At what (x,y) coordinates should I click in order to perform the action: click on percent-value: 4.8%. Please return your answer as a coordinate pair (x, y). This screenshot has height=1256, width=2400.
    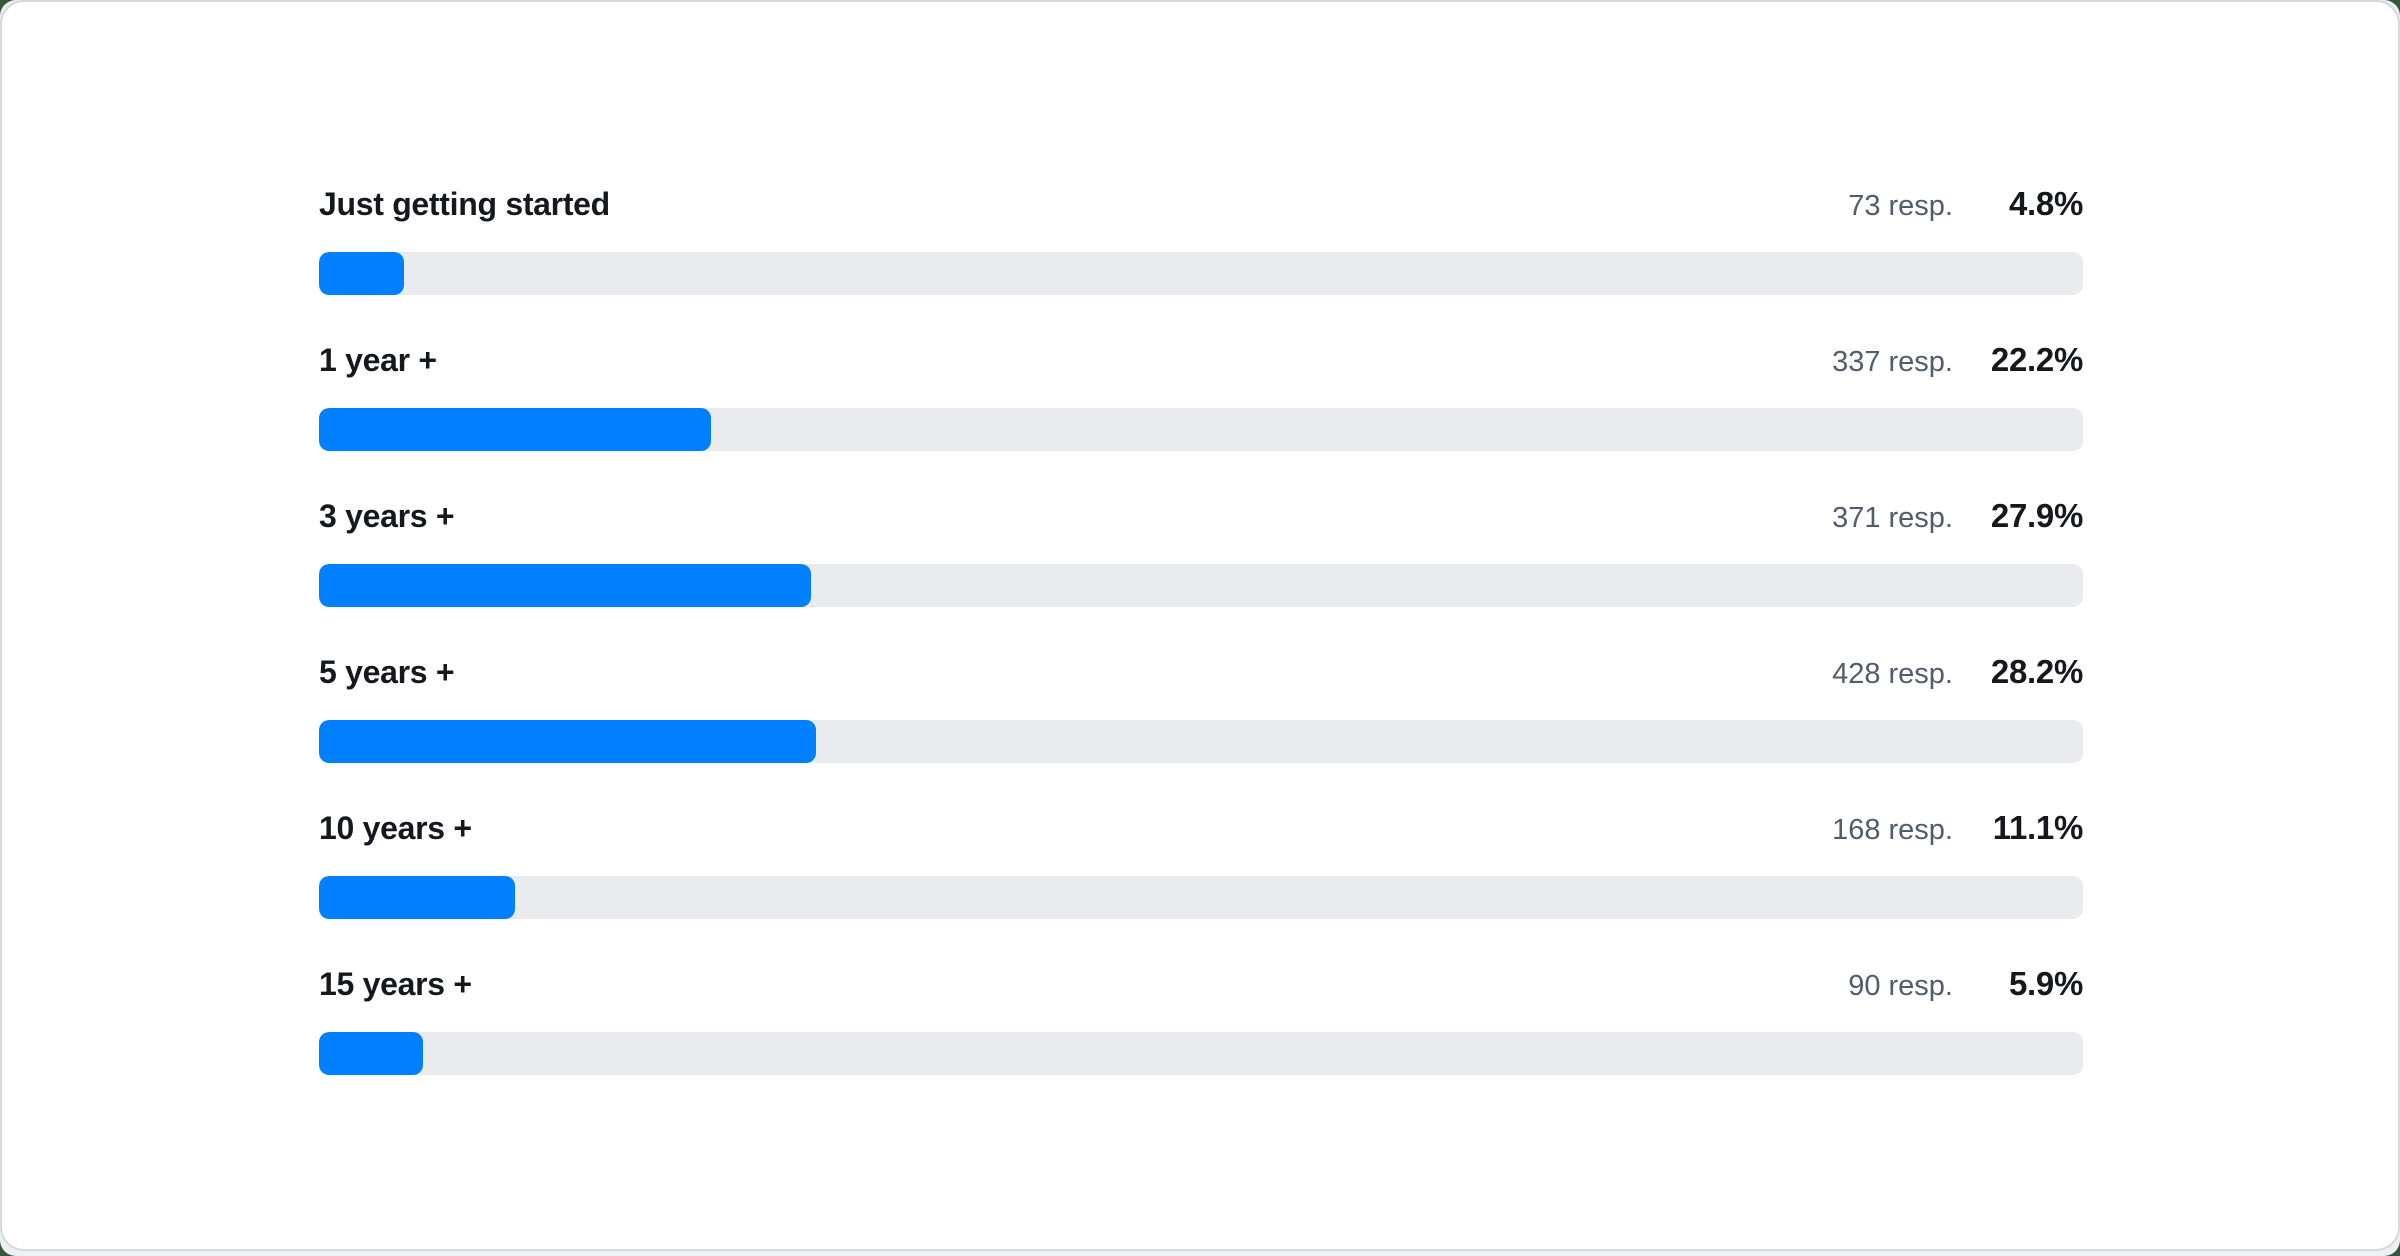
    Looking at the image, I should click on (2045, 203).